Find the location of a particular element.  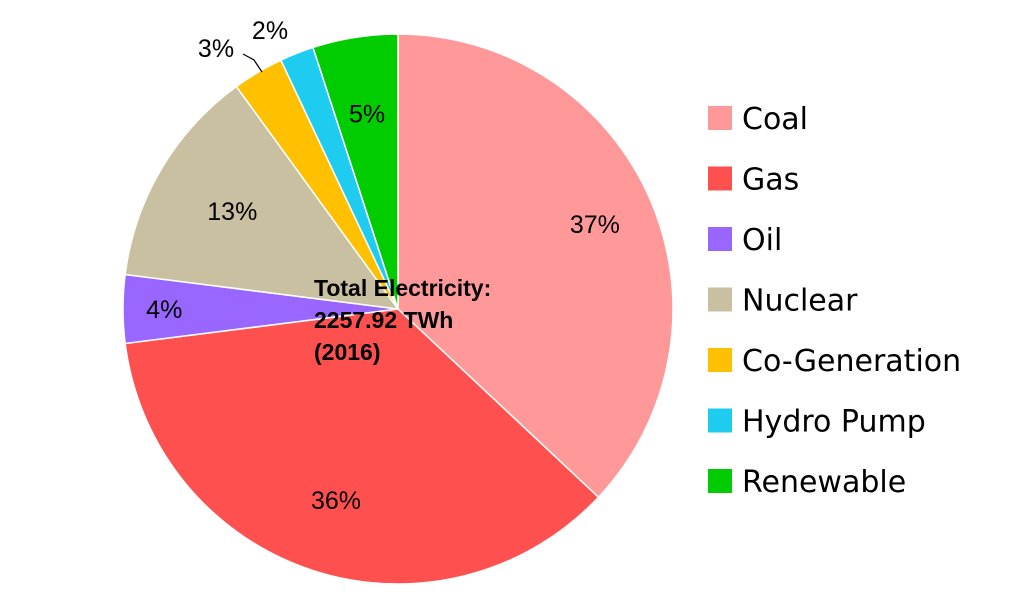

legend-swatch-hydro-pump is located at coordinates (720, 420).